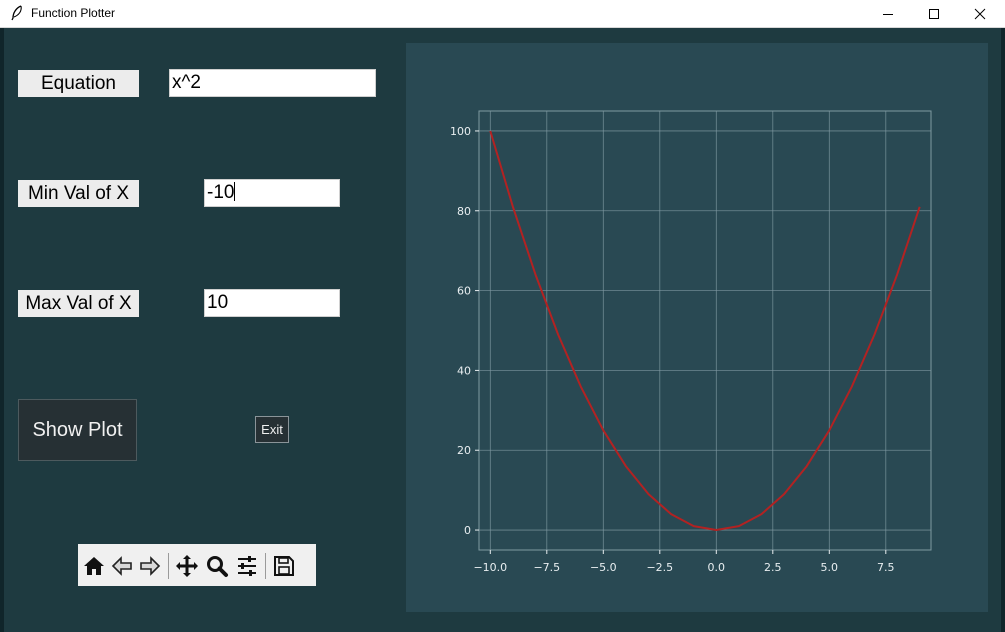 Image resolution: width=1005 pixels, height=632 pixels. What do you see at coordinates (235, 191) in the screenshot?
I see `text-caret` at bounding box center [235, 191].